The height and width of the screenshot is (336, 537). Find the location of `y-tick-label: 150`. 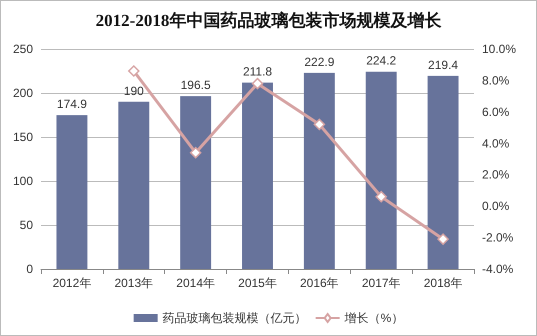

y-tick-label: 150 is located at coordinates (23, 137).